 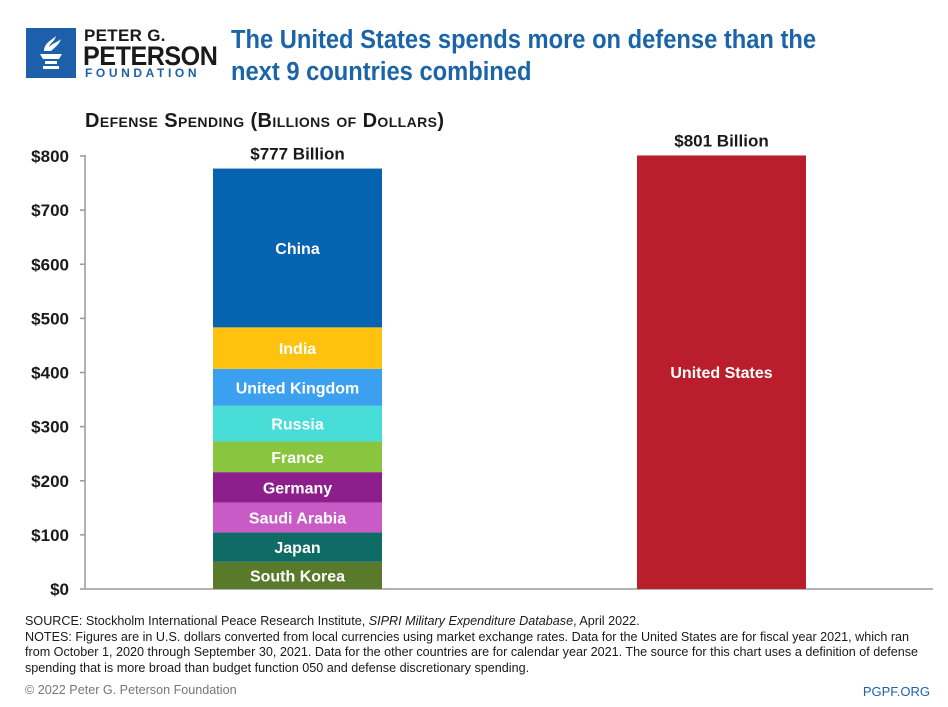 I want to click on bar-segment-japan, so click(x=297, y=547).